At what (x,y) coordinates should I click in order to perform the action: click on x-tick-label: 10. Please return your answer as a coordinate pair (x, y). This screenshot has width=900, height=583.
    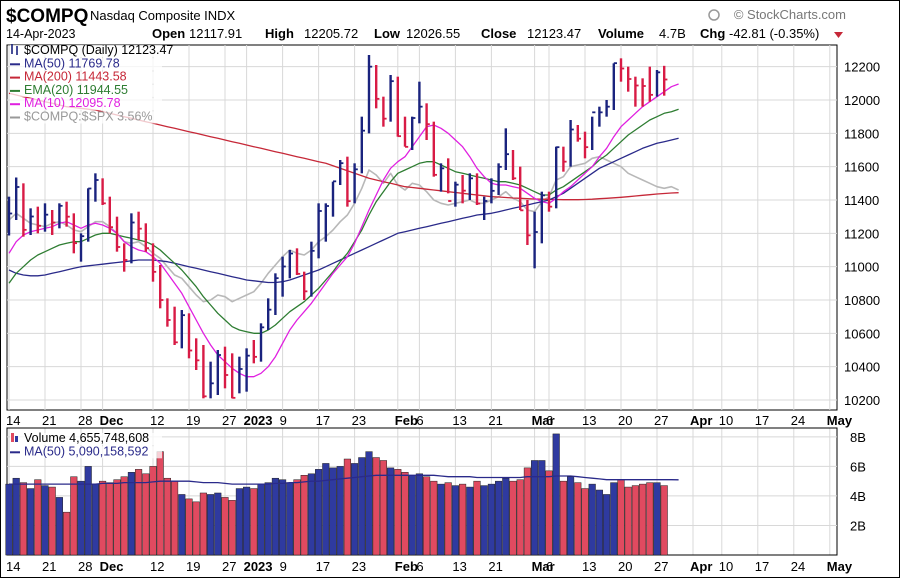
    Looking at the image, I should click on (726, 420).